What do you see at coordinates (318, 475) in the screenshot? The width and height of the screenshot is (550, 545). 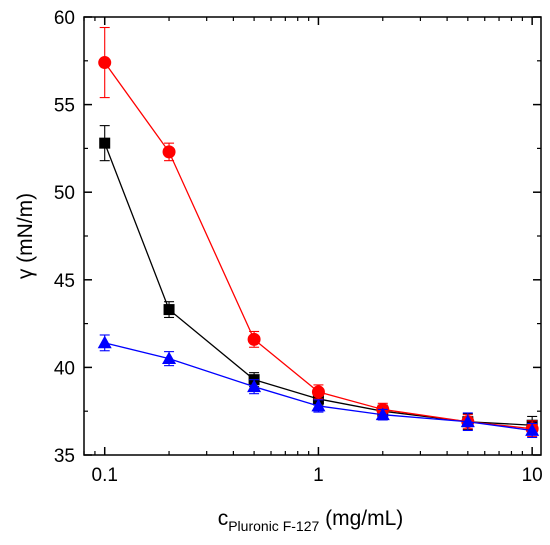 I see `x-tick-label: 1` at bounding box center [318, 475].